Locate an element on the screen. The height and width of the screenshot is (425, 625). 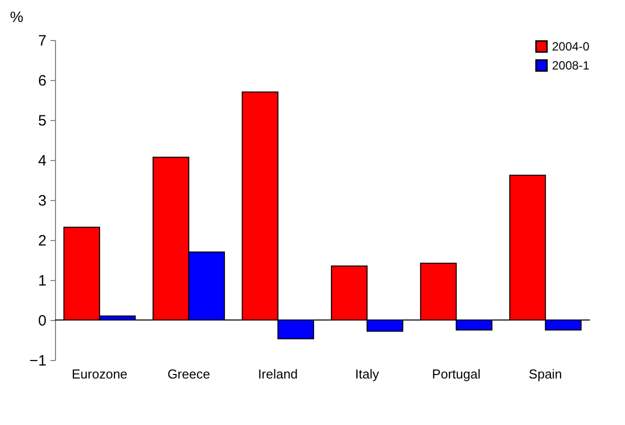
y-tick-label: −1 is located at coordinates (37, 361).